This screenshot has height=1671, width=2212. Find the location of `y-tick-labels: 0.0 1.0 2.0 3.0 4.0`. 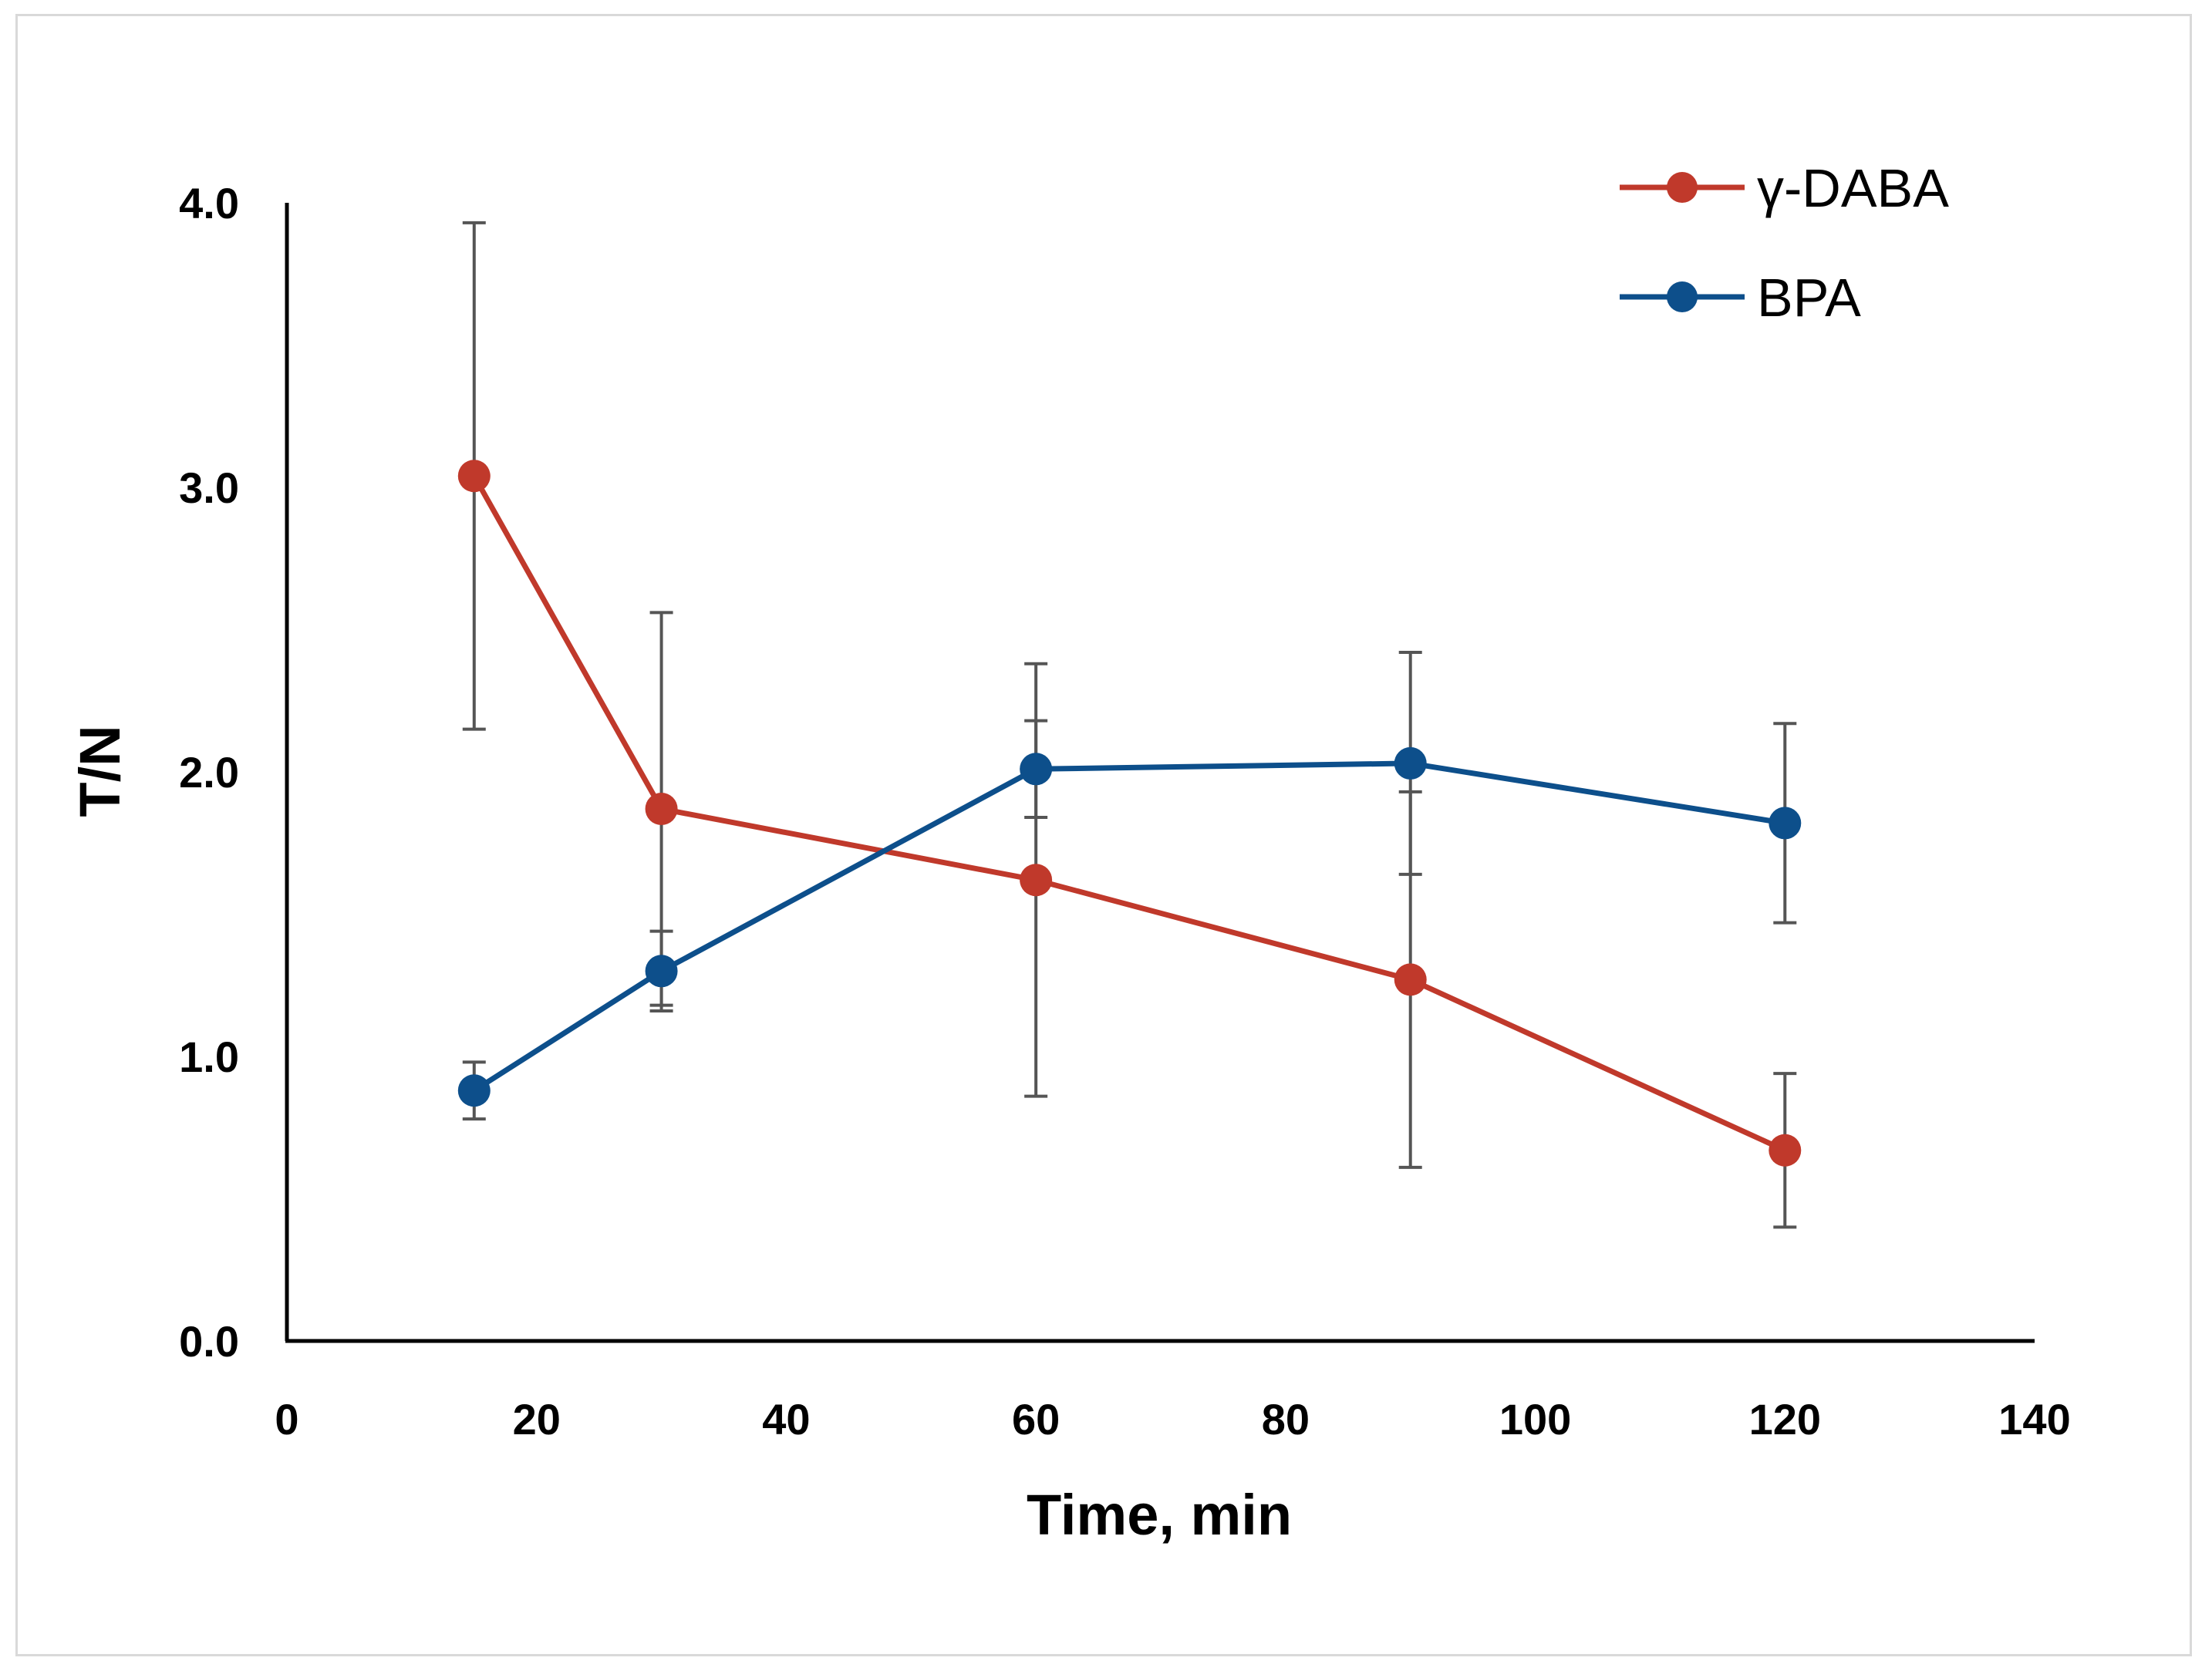

y-tick-labels: 0.0 1.0 2.0 3.0 4.0 is located at coordinates (209, 772).